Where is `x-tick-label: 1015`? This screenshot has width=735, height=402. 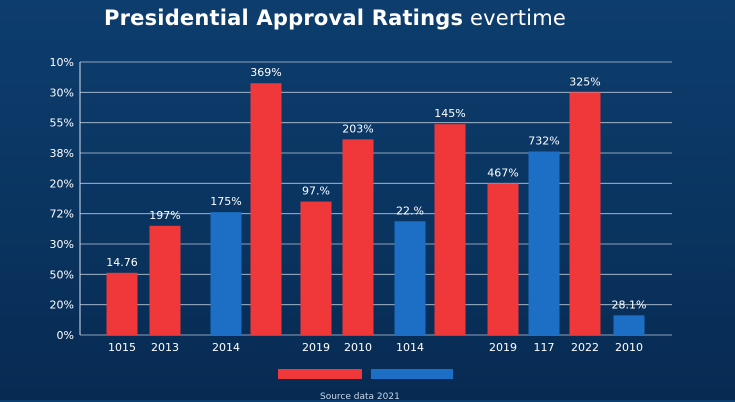 x-tick-label: 1015 is located at coordinates (122, 347).